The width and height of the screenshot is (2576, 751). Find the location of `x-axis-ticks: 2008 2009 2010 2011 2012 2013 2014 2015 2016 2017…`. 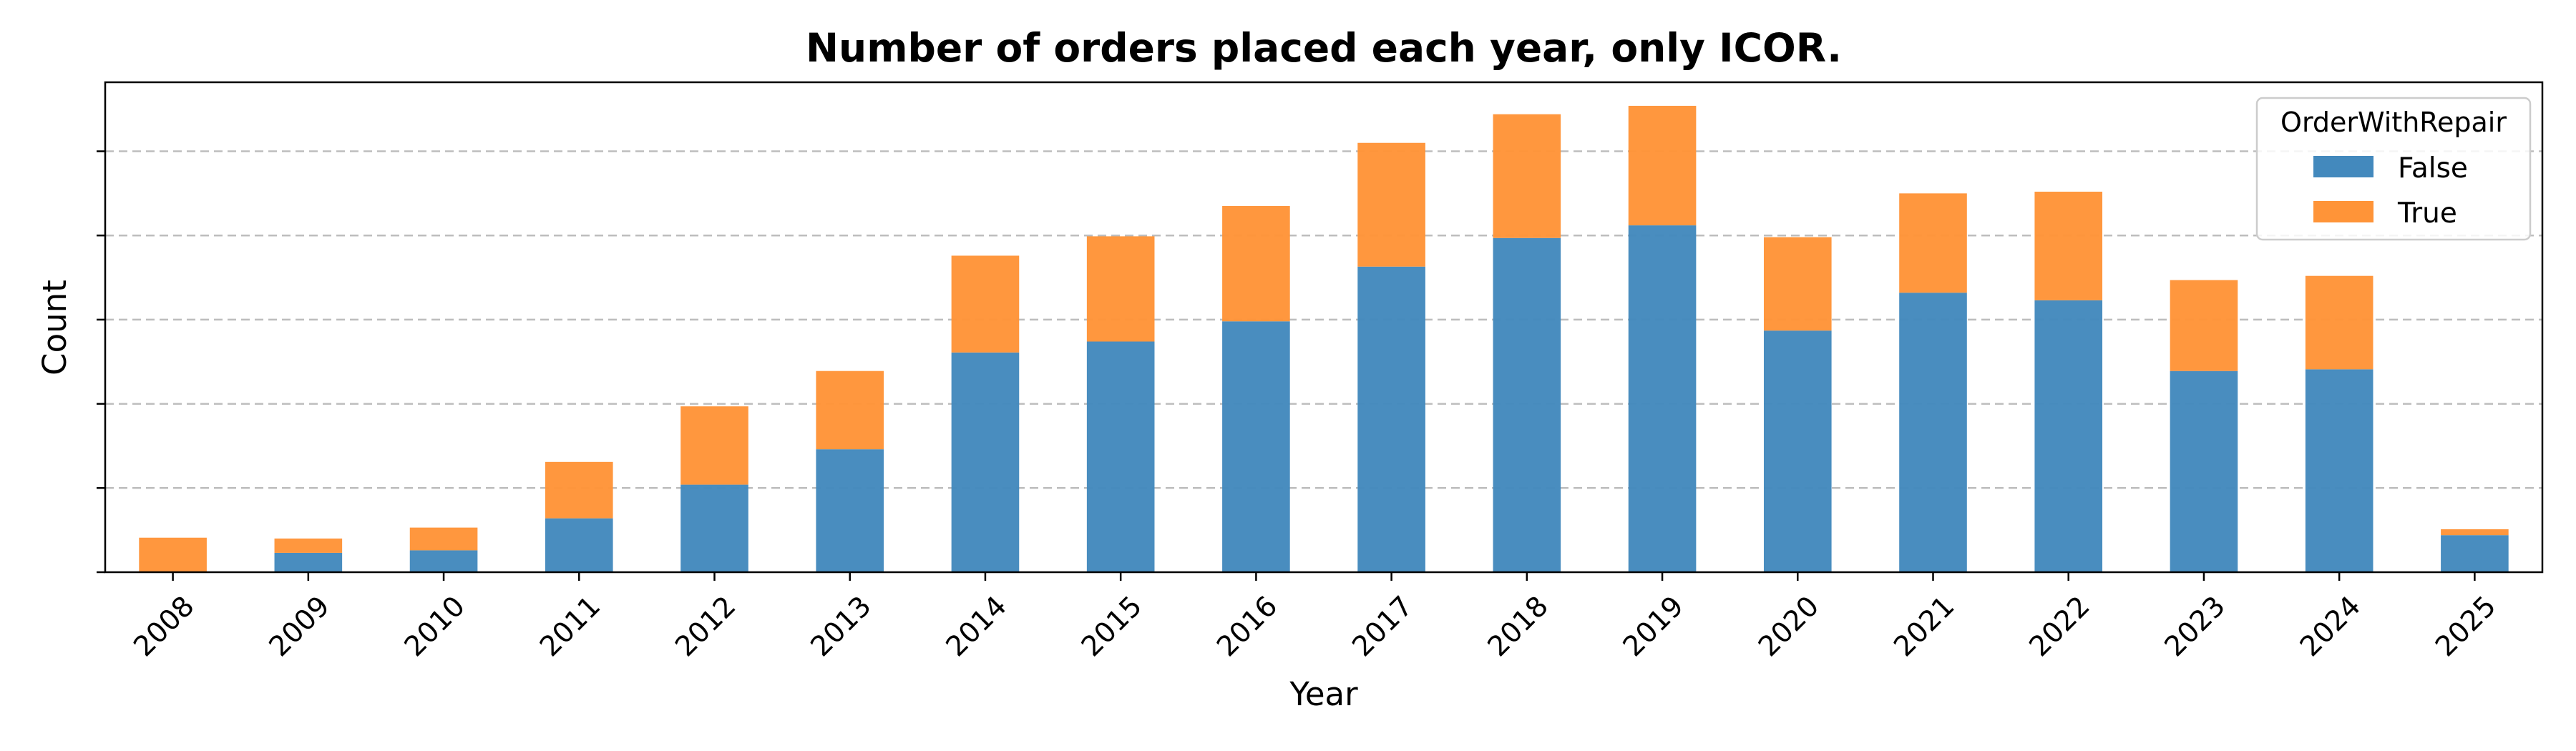

x-axis-ticks: 2008 2009 2010 2011 2012 2013 2014 2015 2016 2017… is located at coordinates (1314, 617).